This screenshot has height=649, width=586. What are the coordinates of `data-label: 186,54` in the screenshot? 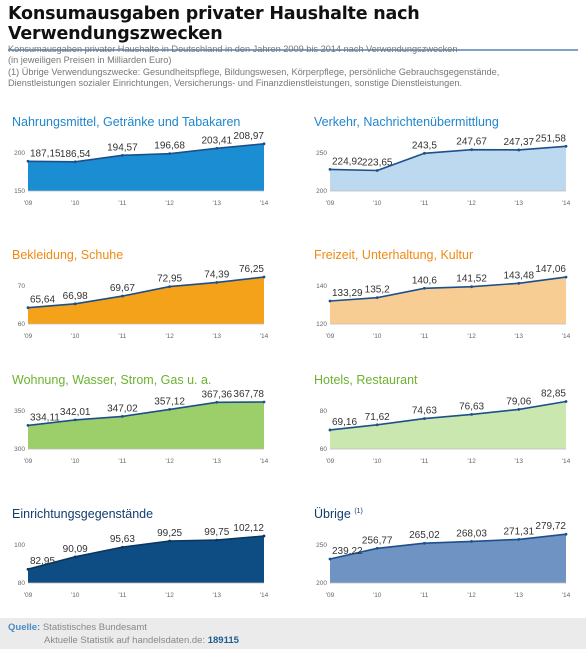 It's located at (75, 154).